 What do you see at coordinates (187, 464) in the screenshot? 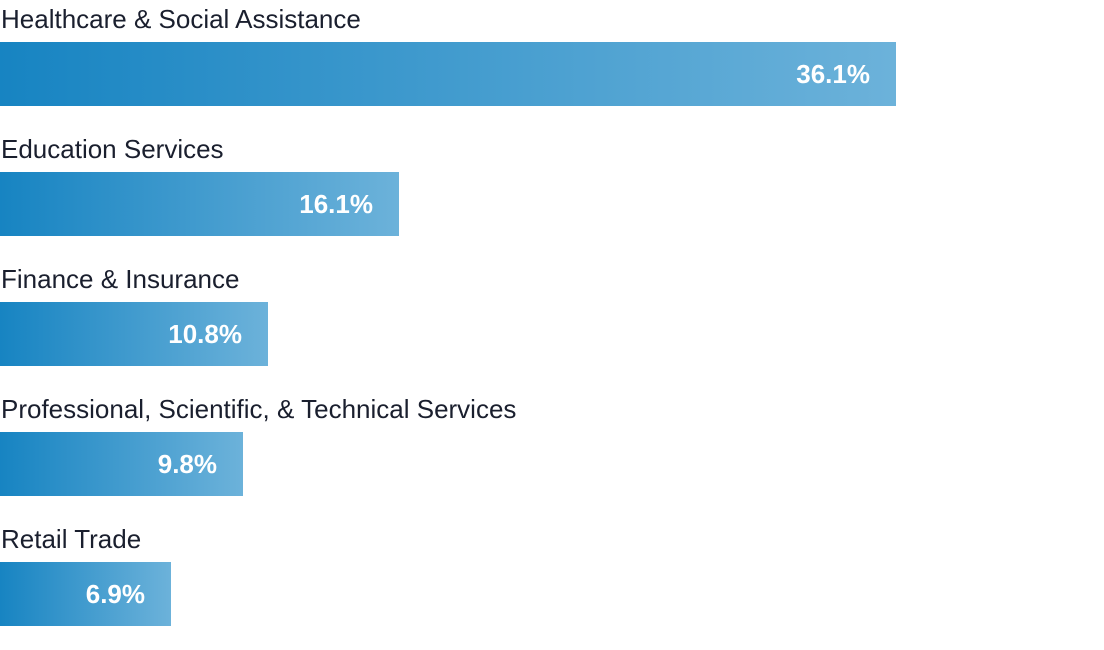
I see `value-label: 9.8%` at bounding box center [187, 464].